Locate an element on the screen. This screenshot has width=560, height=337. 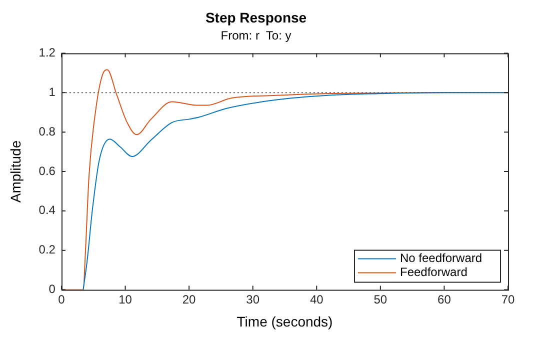
y-tick-label: 0.8 is located at coordinates (47, 131).